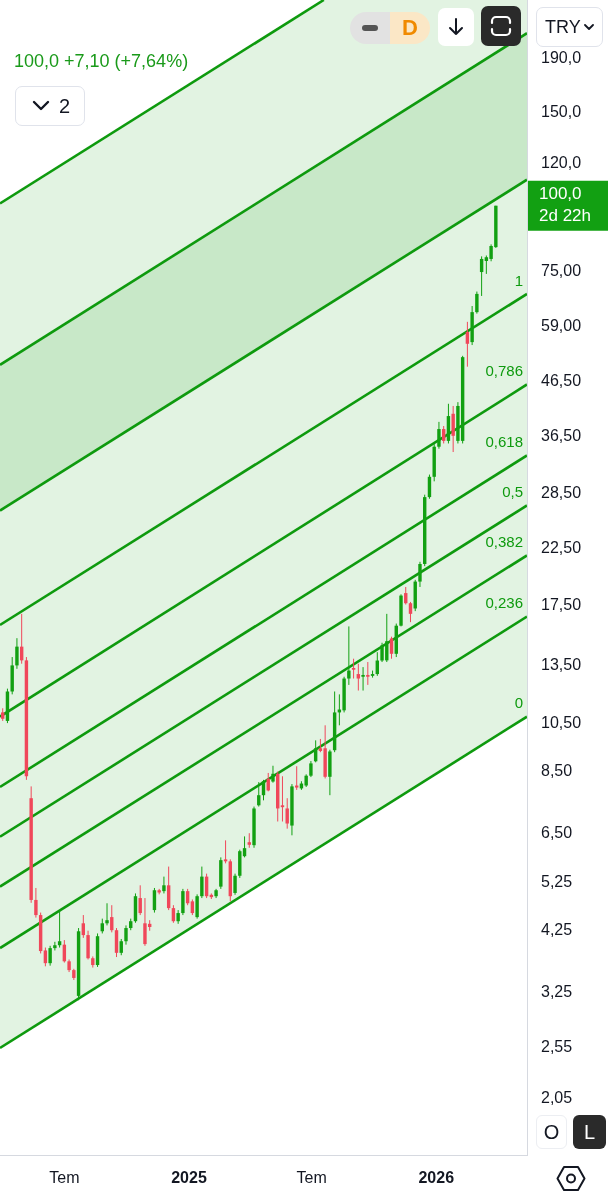  What do you see at coordinates (189, 1178) in the screenshot?
I see `x-tick-label: 2025` at bounding box center [189, 1178].